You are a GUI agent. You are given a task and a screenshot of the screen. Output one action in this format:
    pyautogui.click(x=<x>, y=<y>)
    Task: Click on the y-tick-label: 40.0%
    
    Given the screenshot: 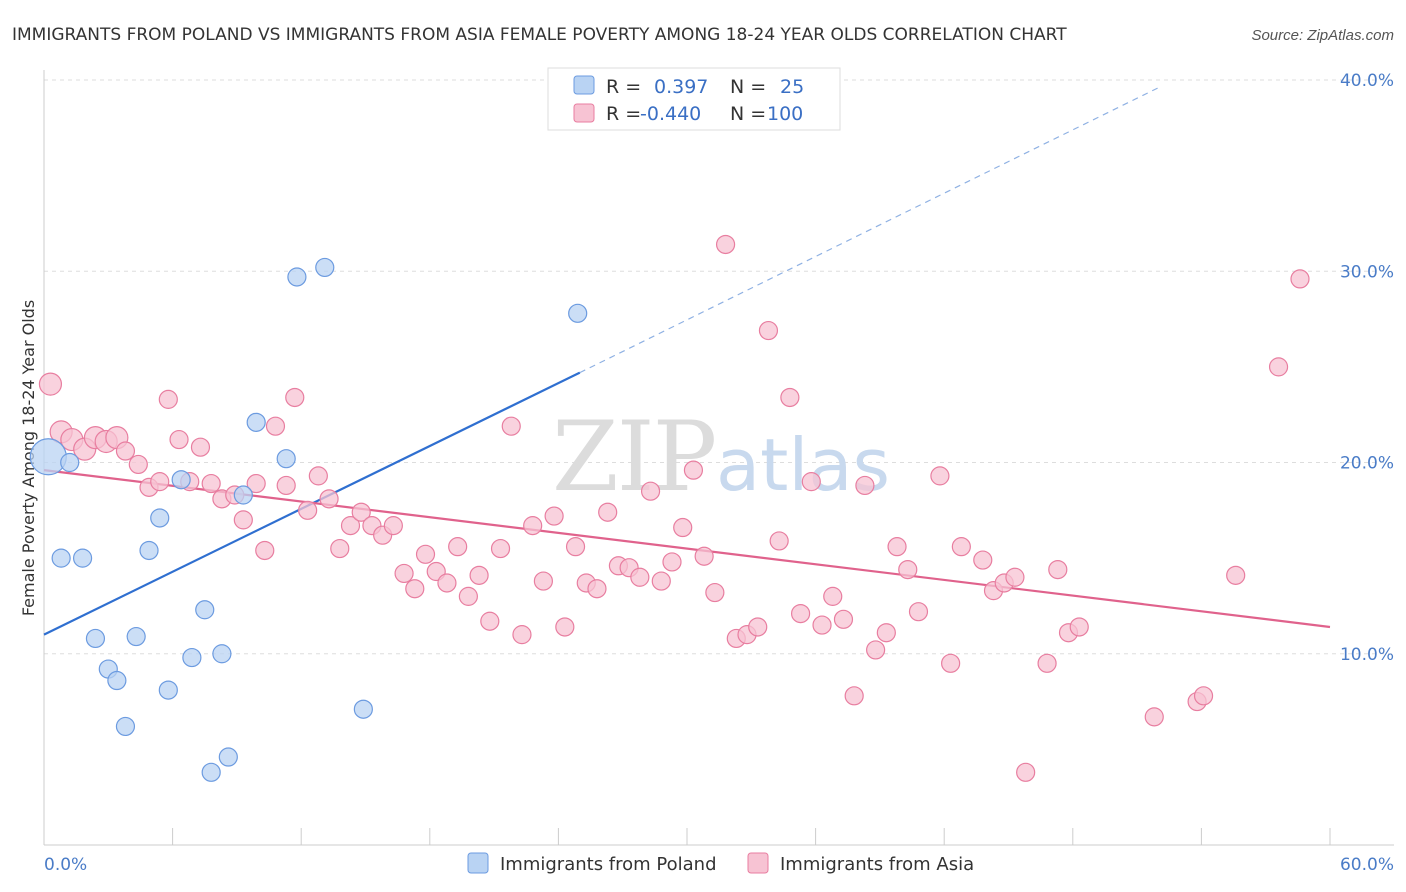 What is the action you would take?
    pyautogui.click(x=1367, y=81)
    